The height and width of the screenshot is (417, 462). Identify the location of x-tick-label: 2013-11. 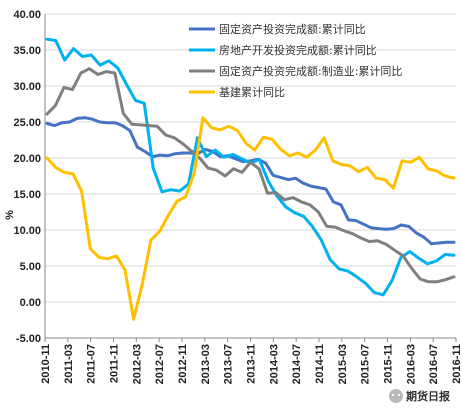
(252, 364).